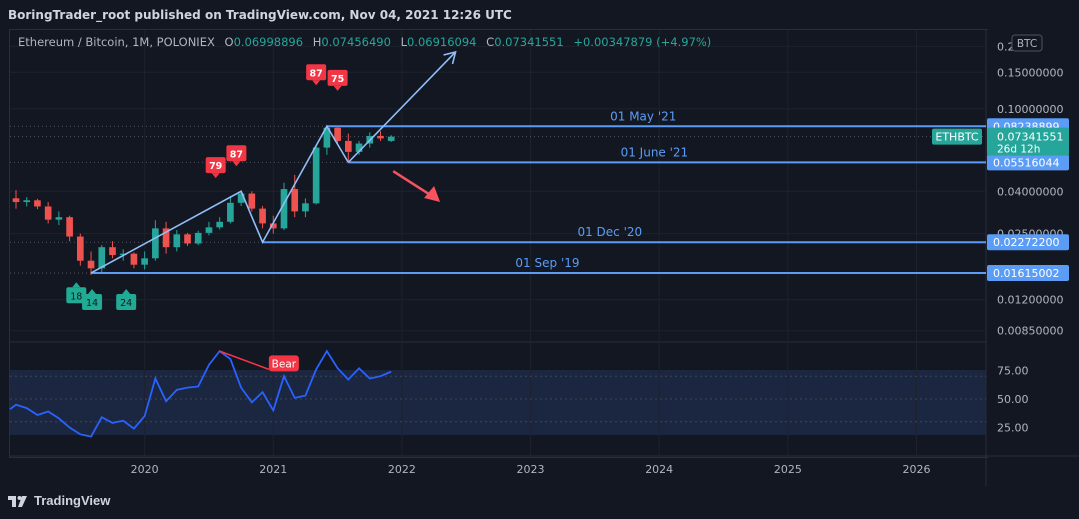 This screenshot has width=1079, height=519. Describe the element at coordinates (529, 42) in the screenshot. I see `legend-close: 0.07341551` at that location.